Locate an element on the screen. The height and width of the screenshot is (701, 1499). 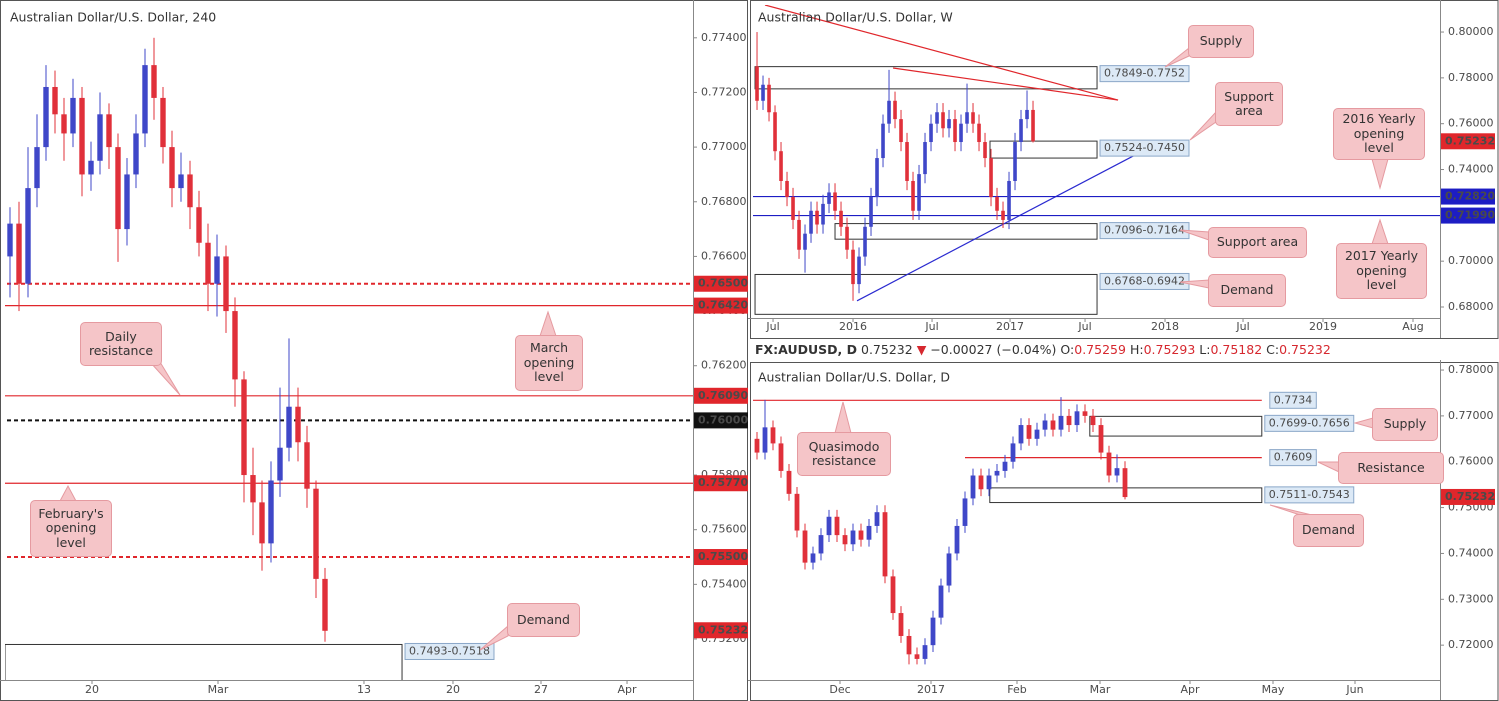
price-tag-label: 0.76420 is located at coordinates (723, 305).